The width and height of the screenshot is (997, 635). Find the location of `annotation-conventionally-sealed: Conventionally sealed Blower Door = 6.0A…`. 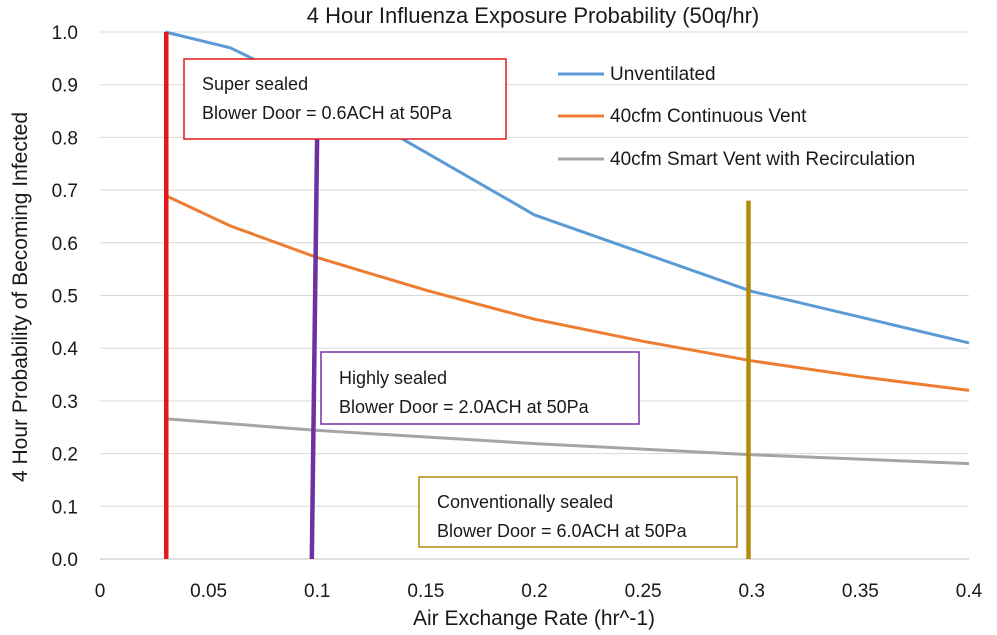

annotation-conventionally-sealed: Conventionally sealed Blower Door = 6.0A… is located at coordinates (578, 512).